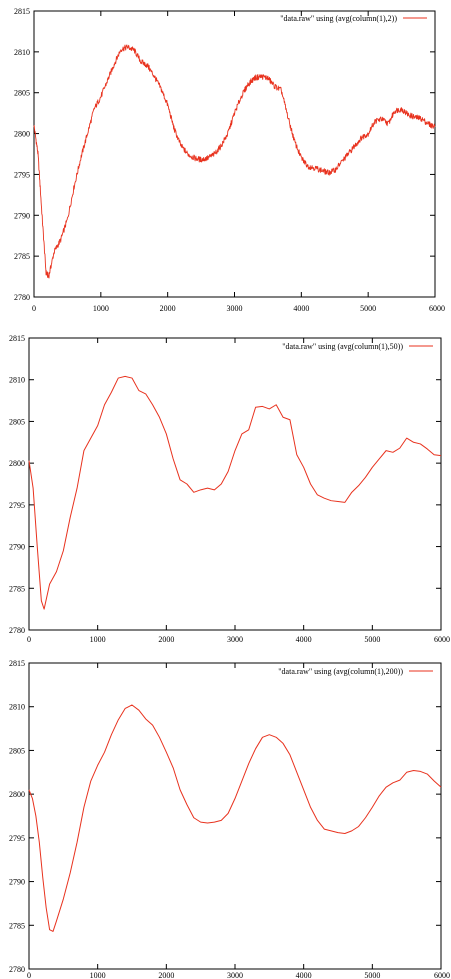 The width and height of the screenshot is (451, 979). What do you see at coordinates (338, 18) in the screenshot?
I see `legend-label: "data.raw" using (avg(column(1),2))` at bounding box center [338, 18].